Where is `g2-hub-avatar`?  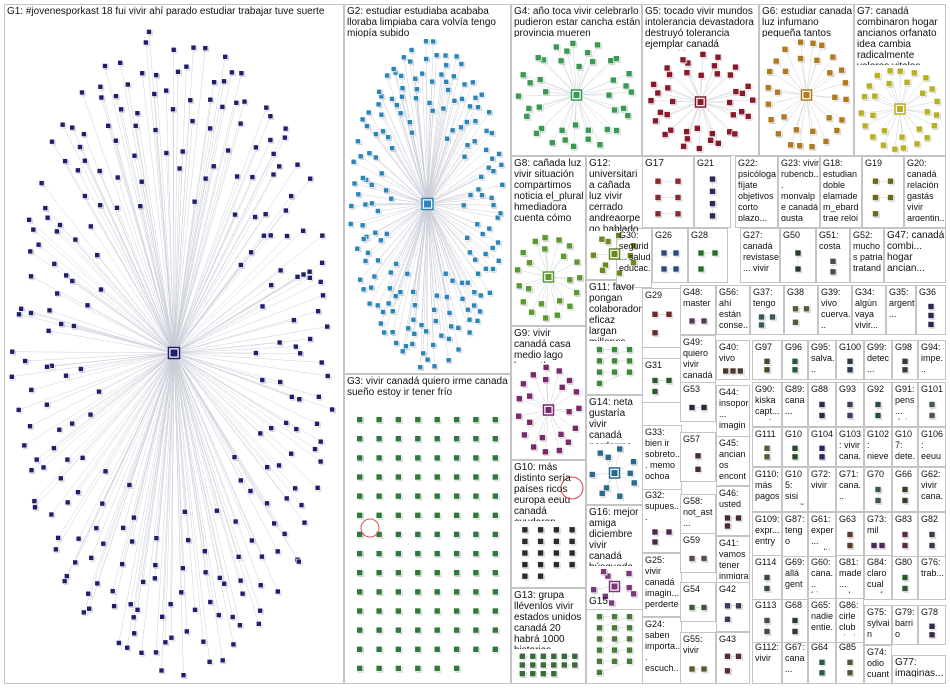 g2-hub-avatar is located at coordinates (427, 204).